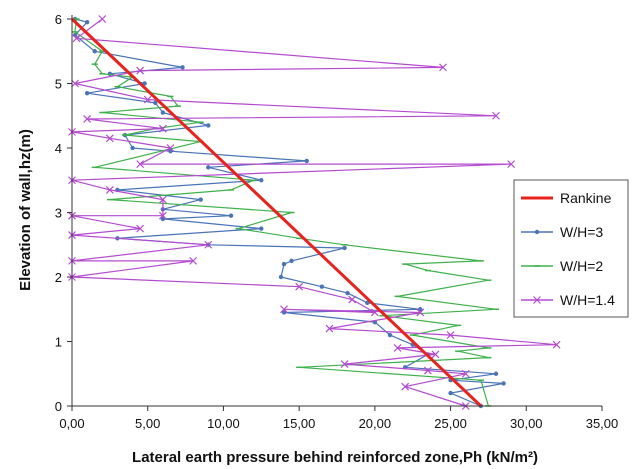  Describe the element at coordinates (147, 423) in the screenshot. I see `x-tick-label: 5,00` at that location.